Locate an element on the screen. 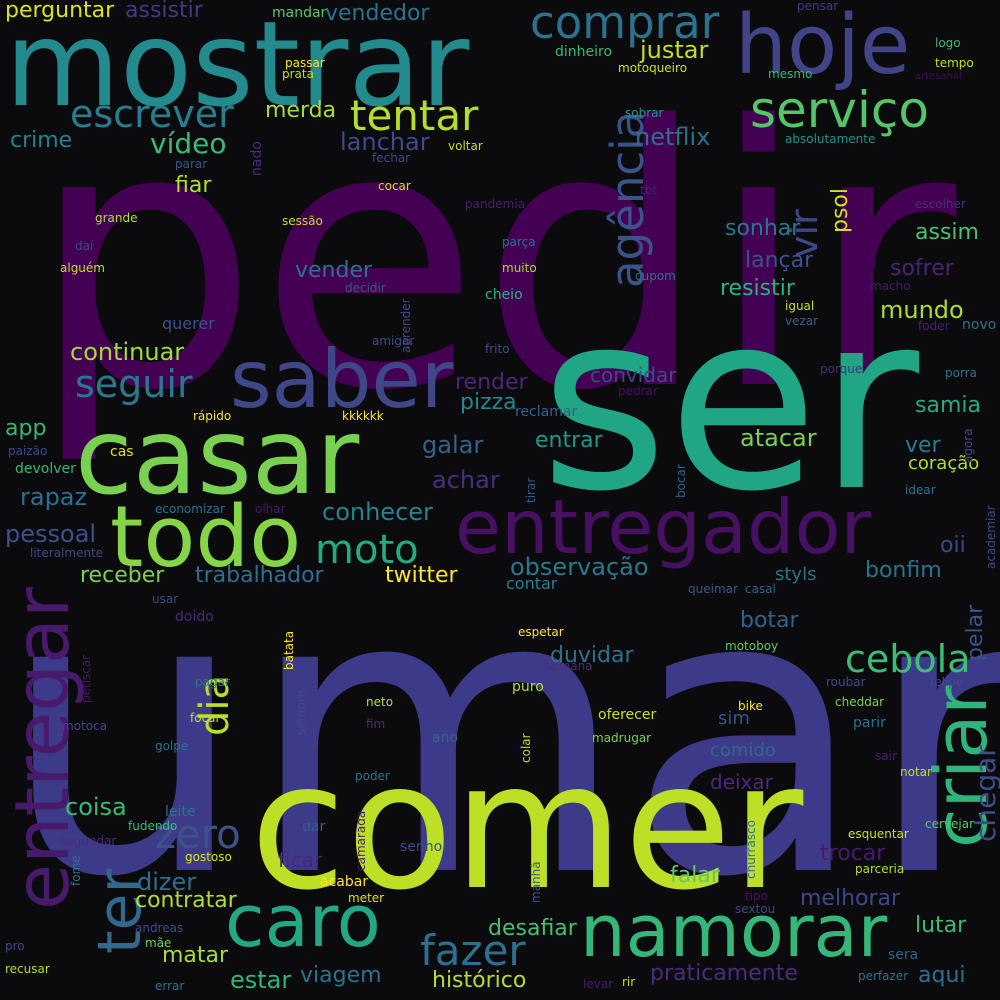 Image resolution: width=1000 pixels, height=1000 pixels. word-oii: oii is located at coordinates (953, 545).